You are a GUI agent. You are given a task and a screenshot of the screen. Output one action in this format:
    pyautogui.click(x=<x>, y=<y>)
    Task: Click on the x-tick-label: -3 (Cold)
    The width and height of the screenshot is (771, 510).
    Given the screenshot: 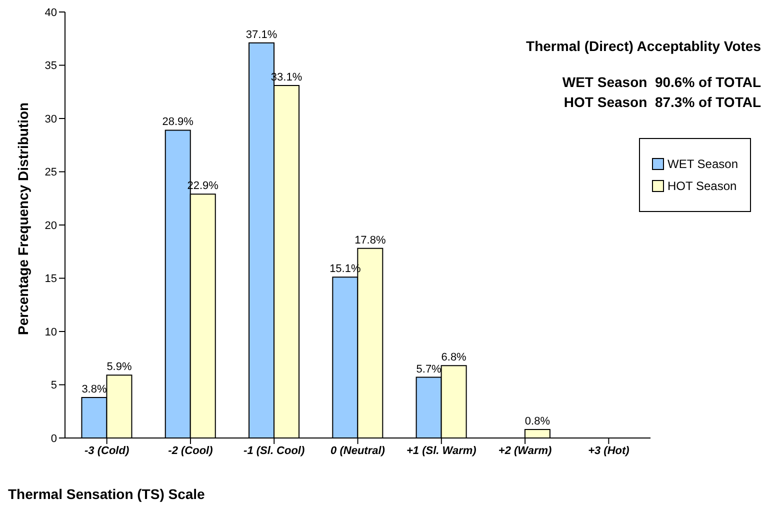 What is the action you would take?
    pyautogui.click(x=107, y=450)
    